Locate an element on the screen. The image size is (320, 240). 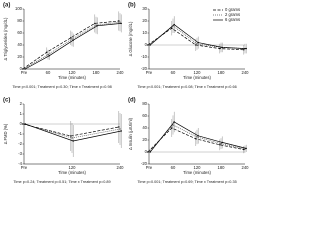
y-axis-label: Δ Glucose (mg/dL) is located at coordinates (130, 38).